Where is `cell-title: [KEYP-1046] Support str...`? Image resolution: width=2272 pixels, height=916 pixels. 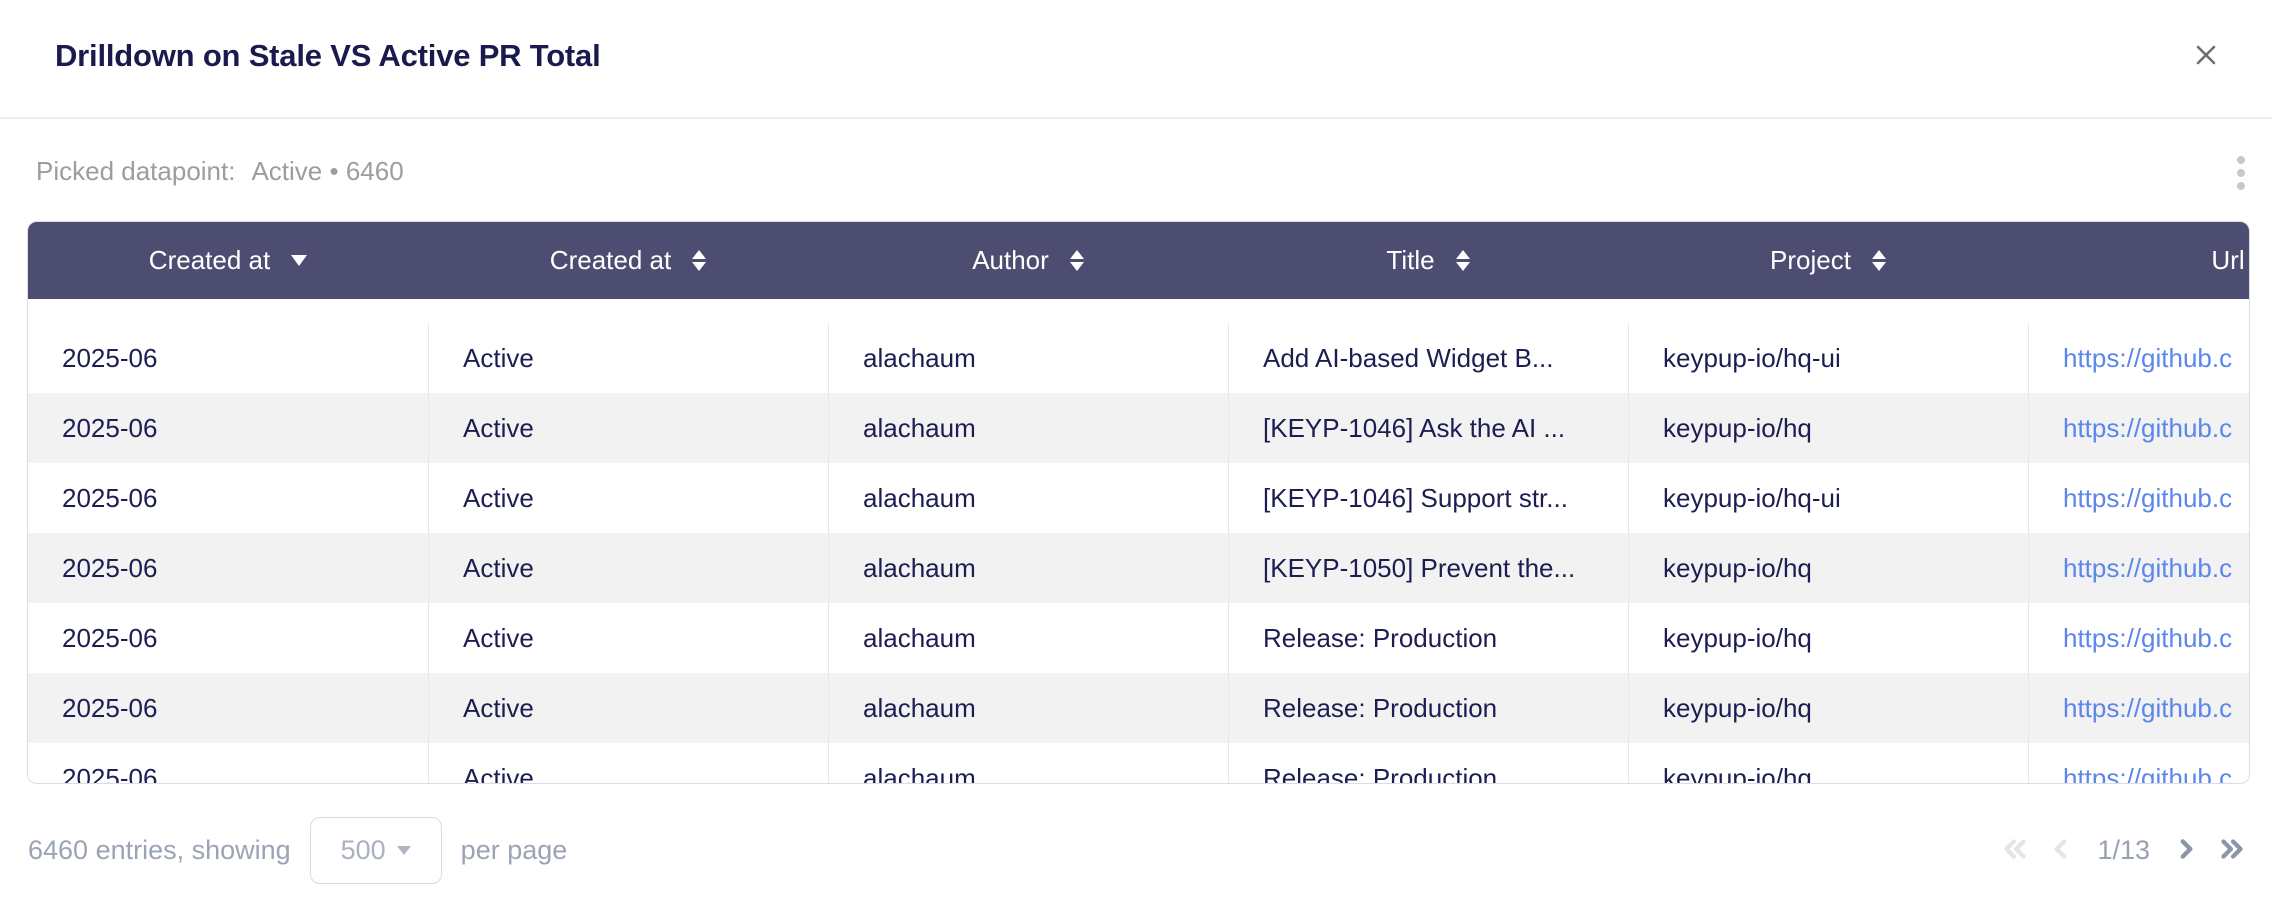 cell-title: [KEYP-1046] Support str... is located at coordinates (1428, 498).